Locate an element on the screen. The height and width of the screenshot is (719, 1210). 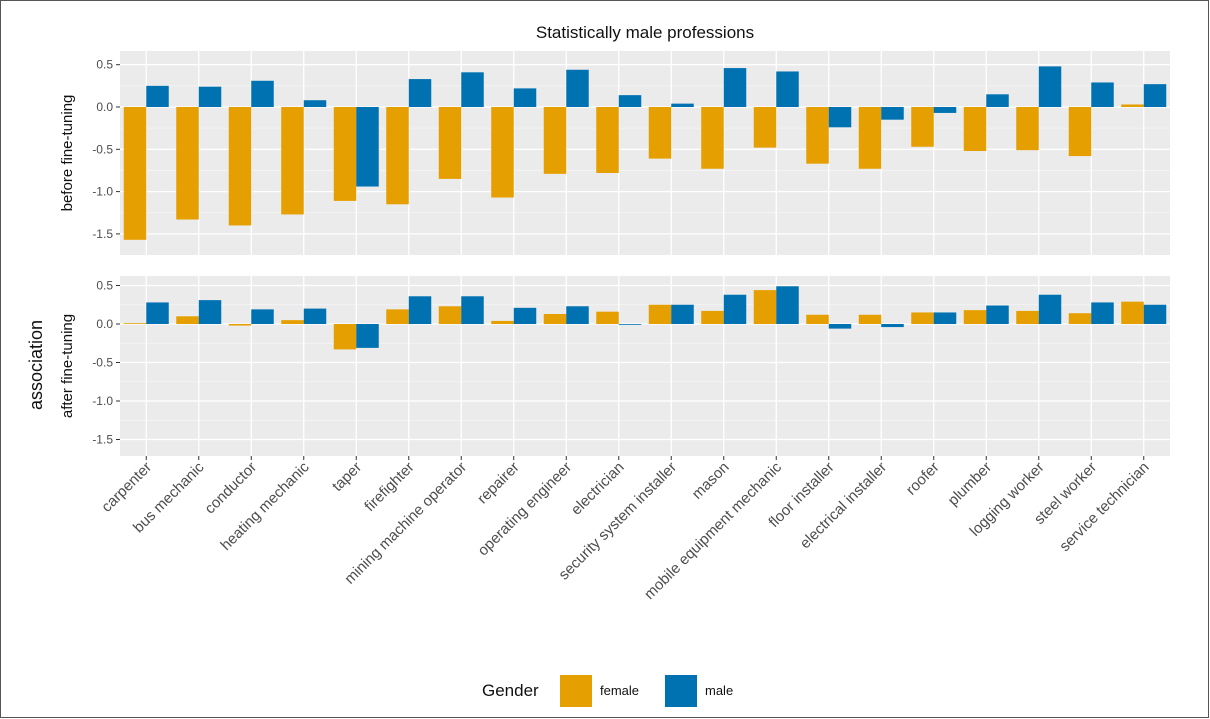
x-tick-label: taper is located at coordinates (347, 477).